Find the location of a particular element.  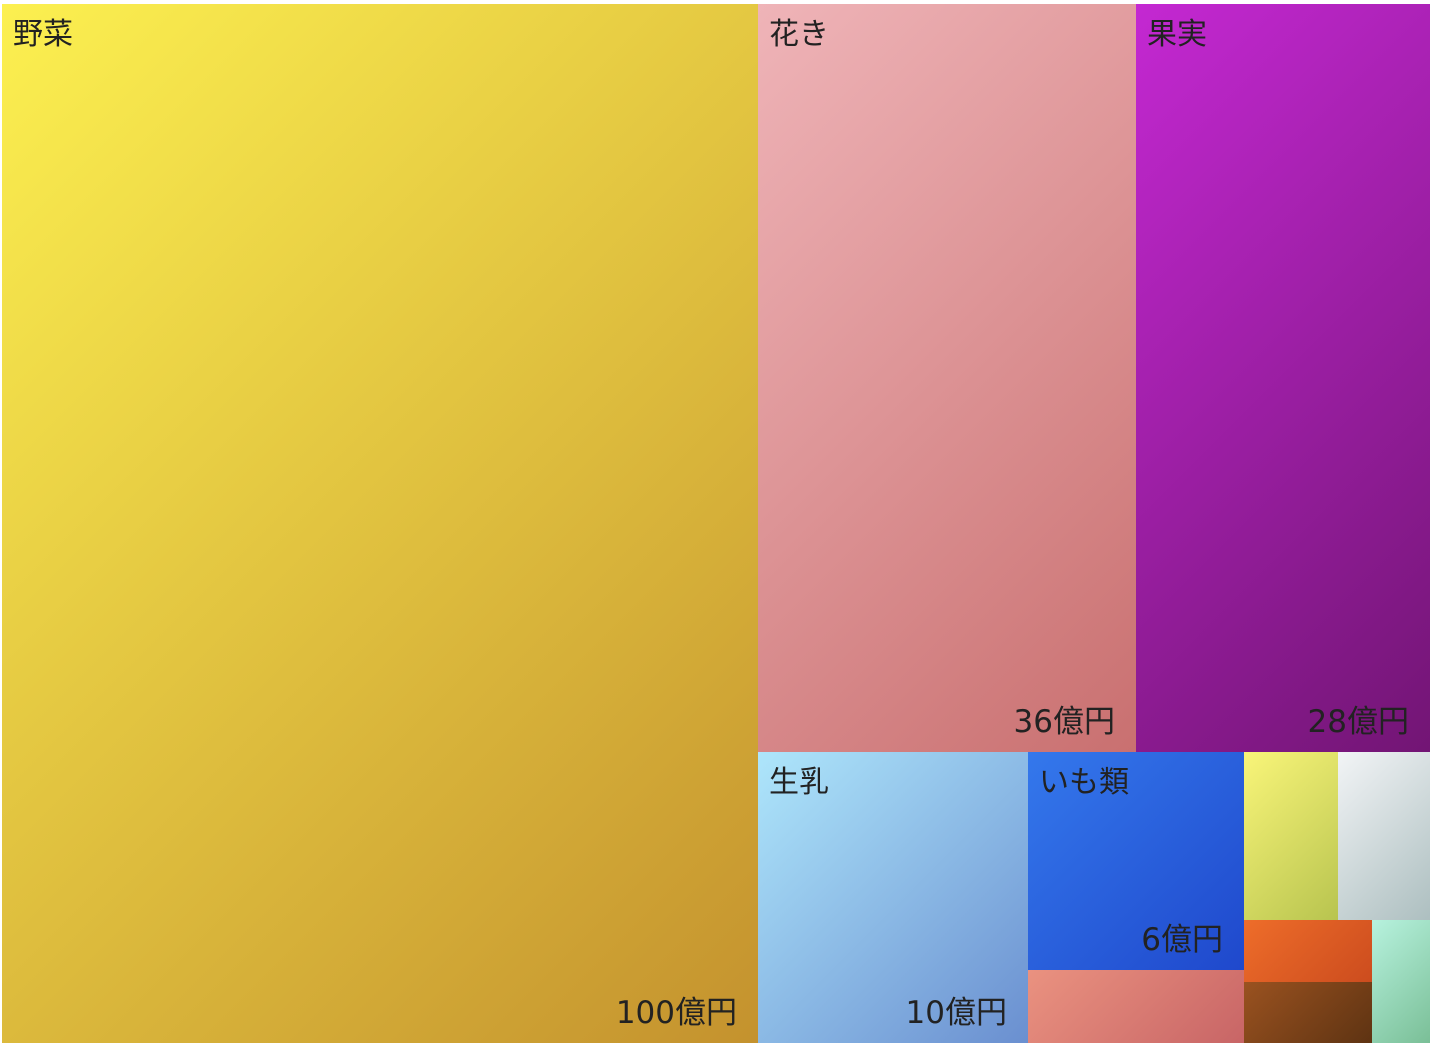

treemap-tile-value: 10億円 is located at coordinates (956, 1013).